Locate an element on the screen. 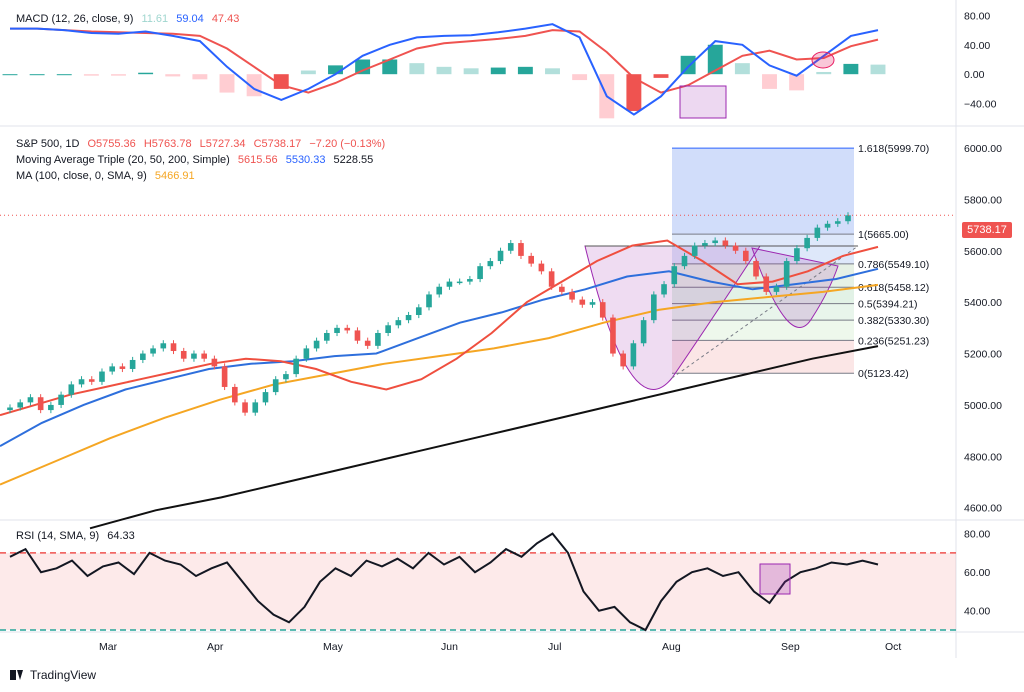 The width and height of the screenshot is (1024, 692). macd-y-tick: −40.00 is located at coordinates (980, 105).